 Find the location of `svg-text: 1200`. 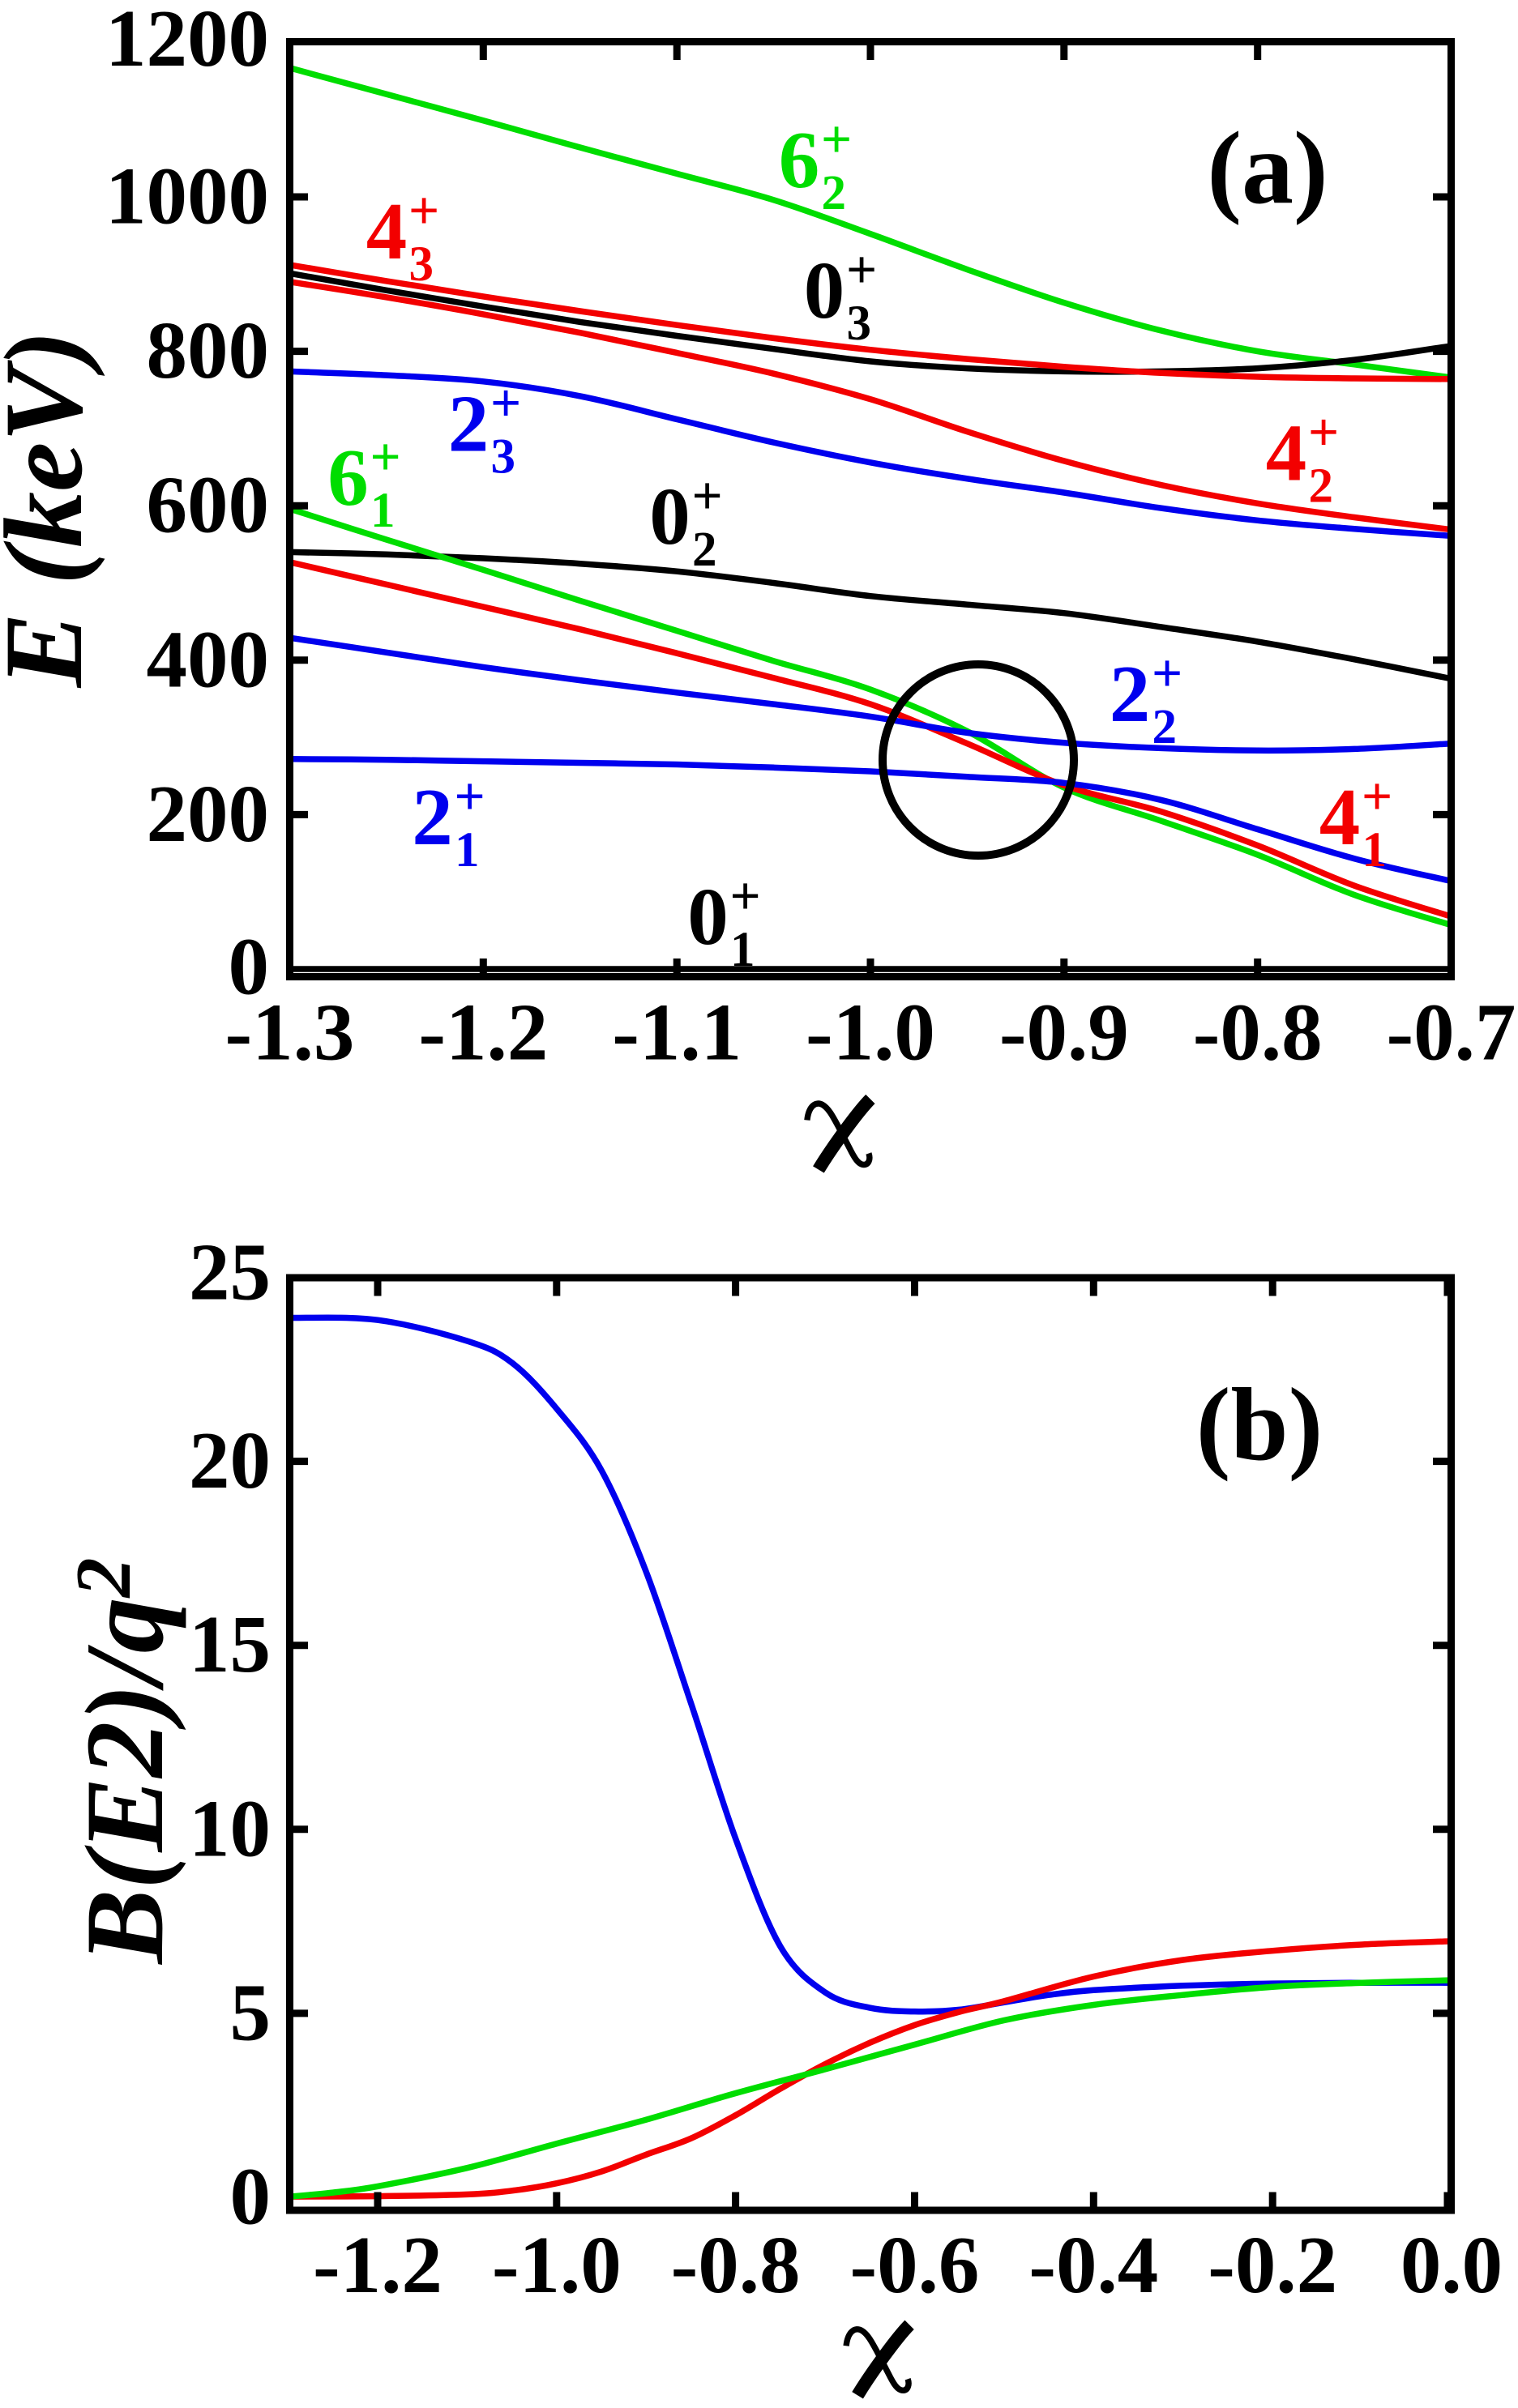

svg-text: 1200 is located at coordinates (187, 41).